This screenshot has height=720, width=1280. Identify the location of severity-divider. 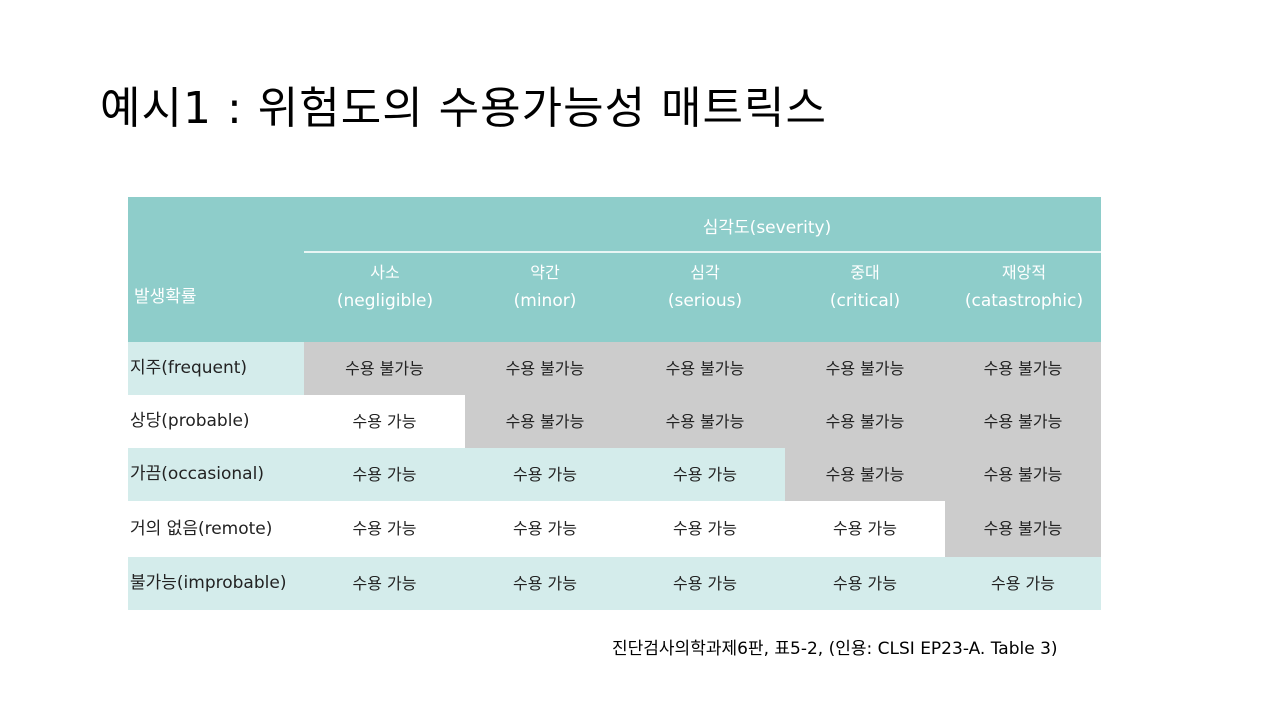
(702, 252).